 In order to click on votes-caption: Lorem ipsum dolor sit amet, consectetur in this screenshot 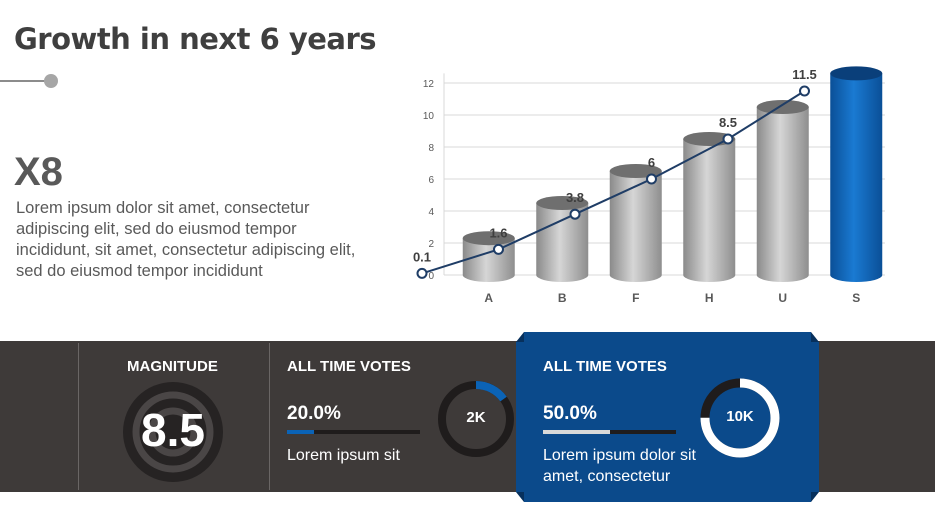, I will do `click(619, 466)`.